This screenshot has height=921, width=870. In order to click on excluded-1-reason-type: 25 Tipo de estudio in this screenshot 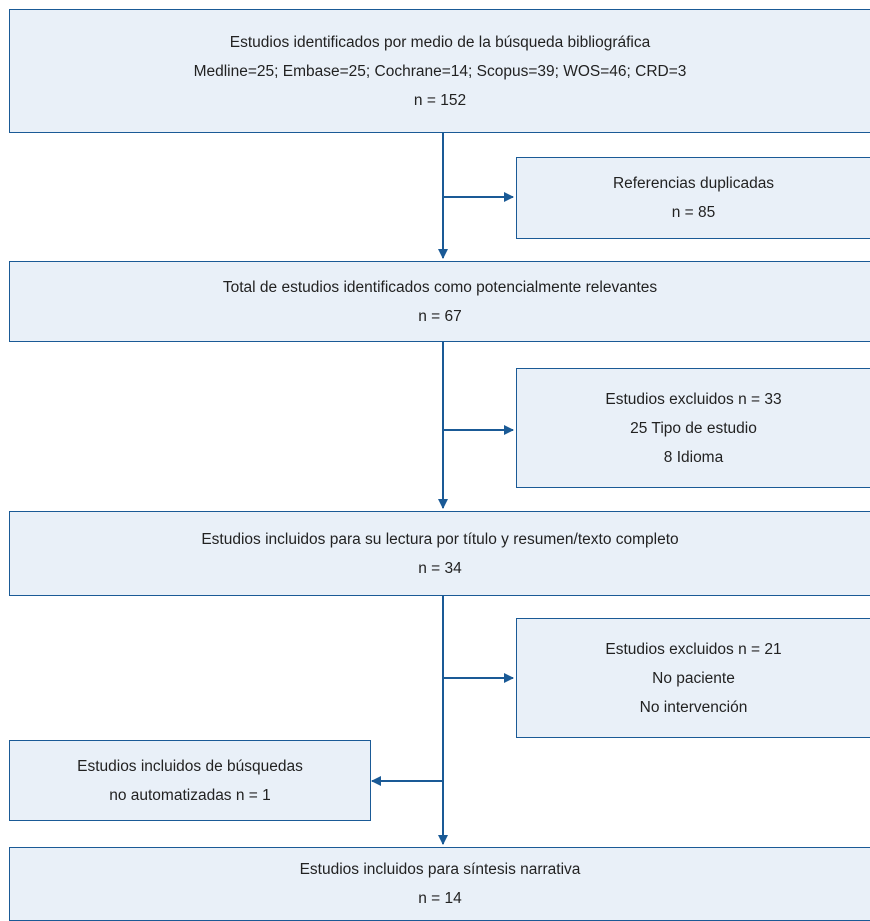, I will do `click(693, 428)`.